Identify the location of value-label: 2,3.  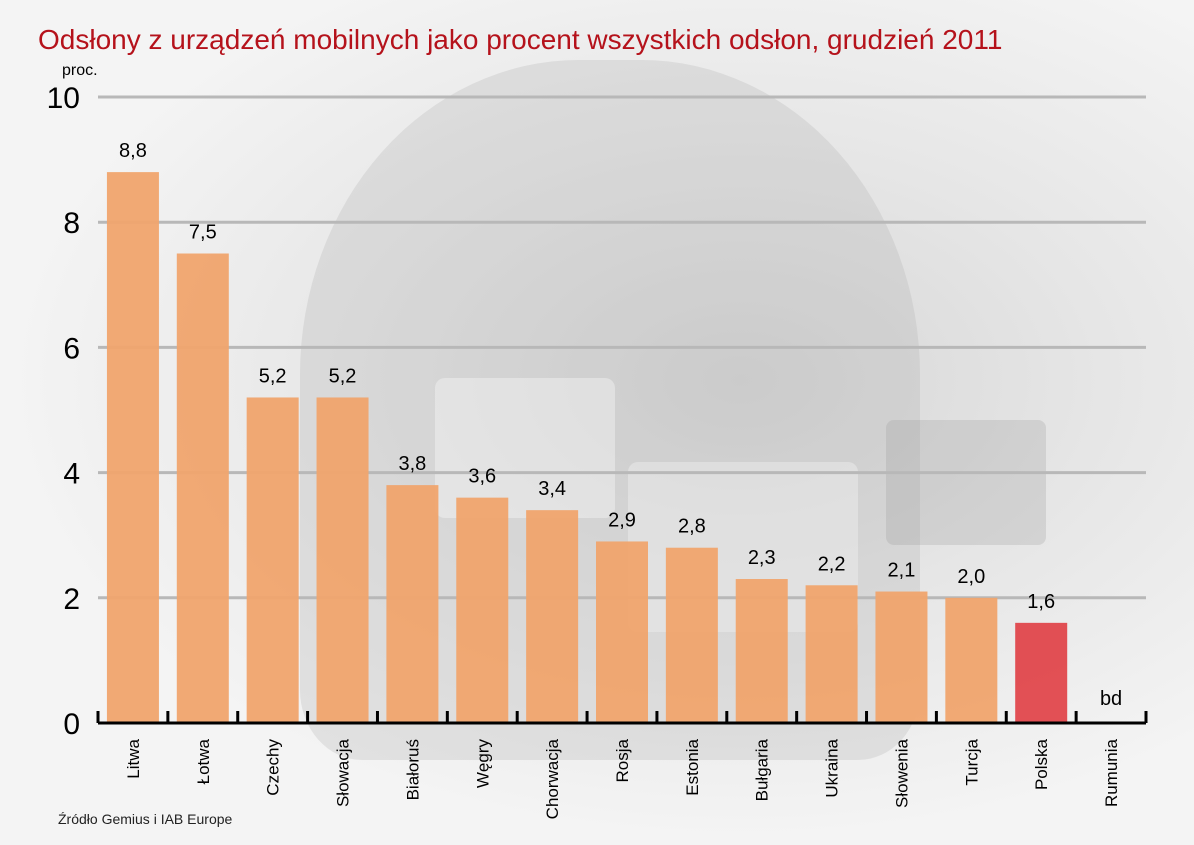
(762, 558).